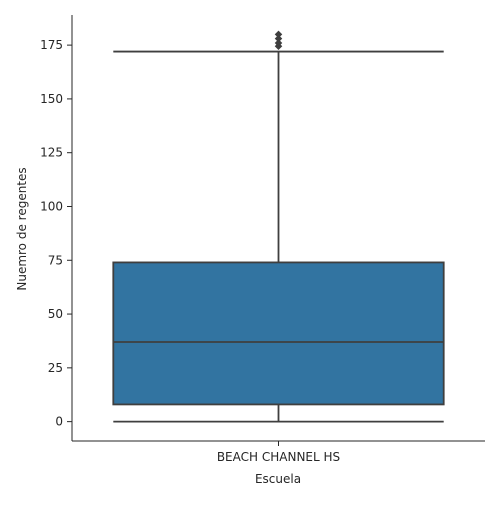 This screenshot has width=500, height=505. Describe the element at coordinates (51, 153) in the screenshot. I see `y-tick-label: 125` at that location.